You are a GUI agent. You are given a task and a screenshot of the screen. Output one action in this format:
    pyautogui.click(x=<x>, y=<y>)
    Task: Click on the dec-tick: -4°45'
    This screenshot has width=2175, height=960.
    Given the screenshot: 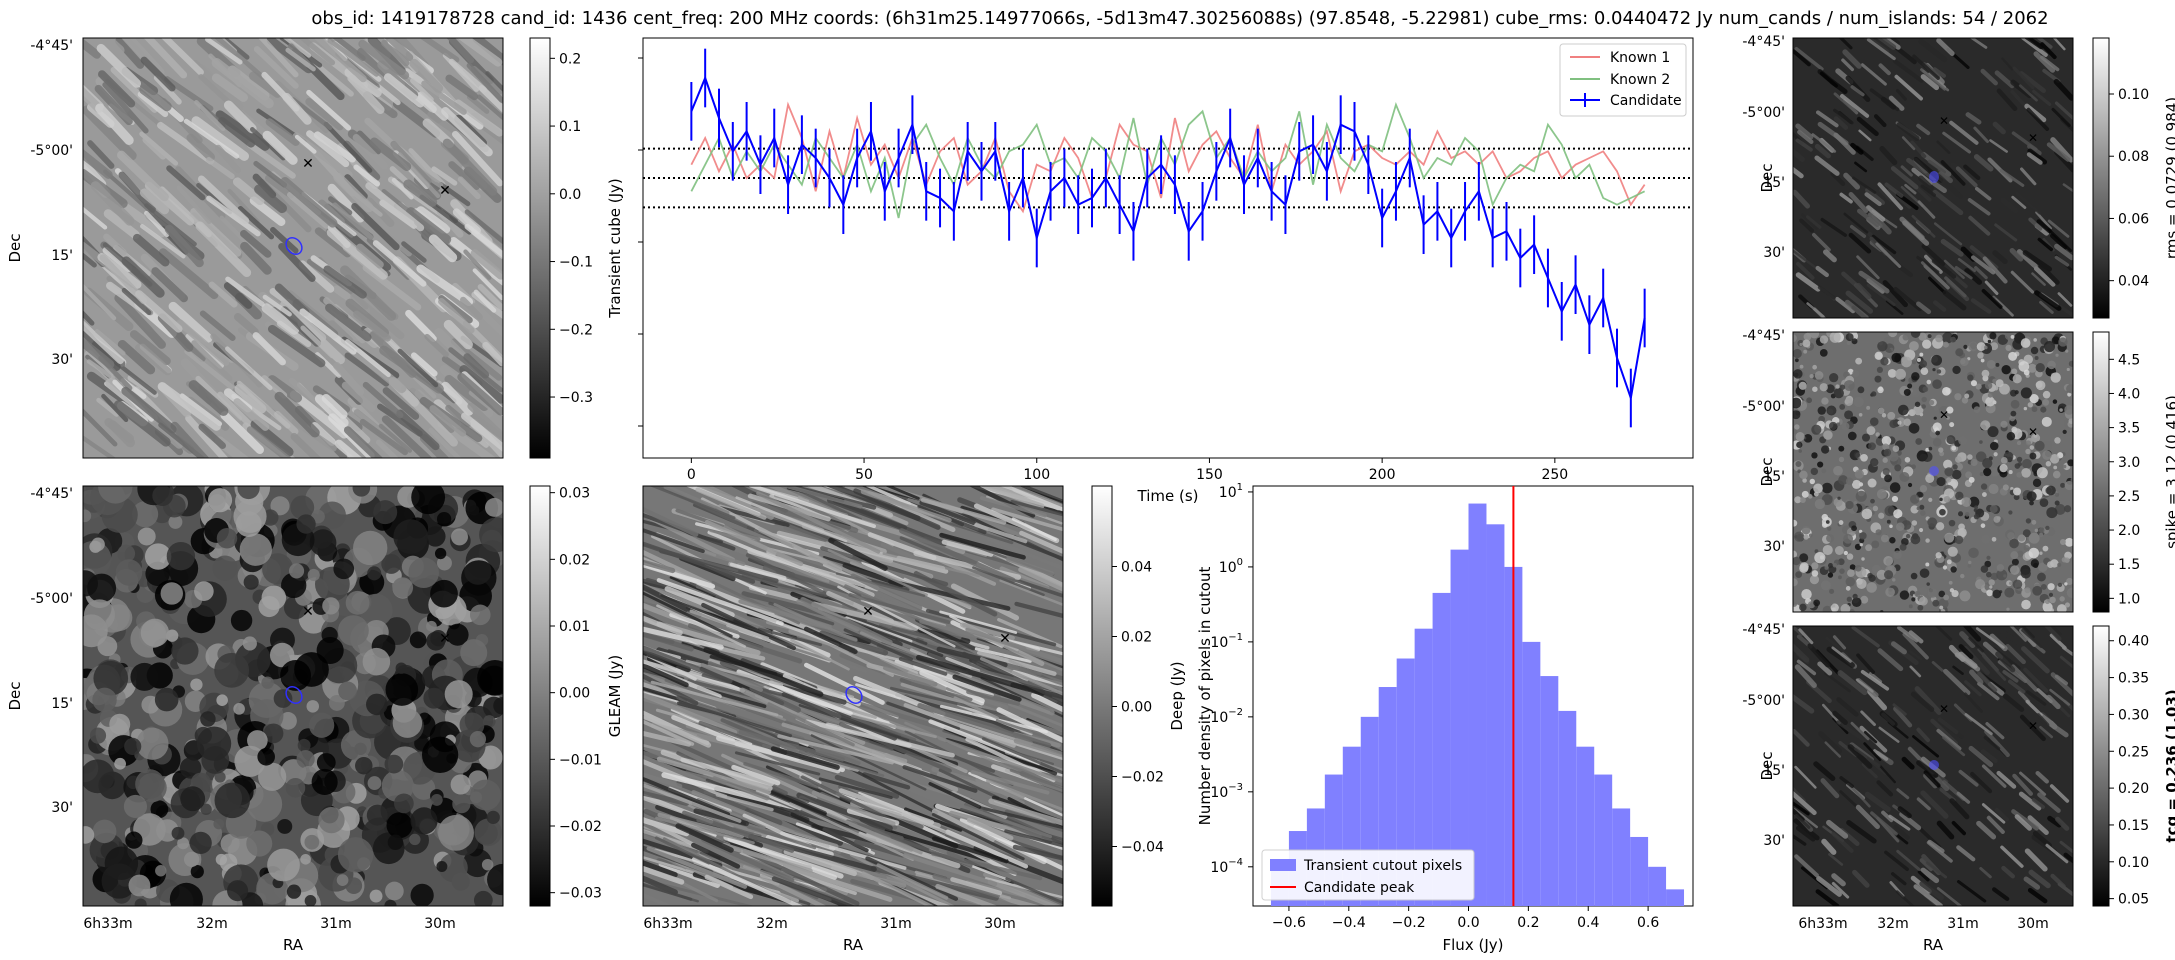 What is the action you would take?
    pyautogui.click(x=1763, y=42)
    